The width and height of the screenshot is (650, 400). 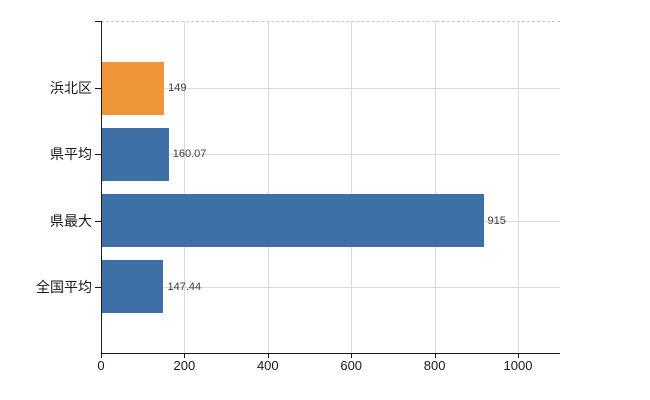 I want to click on x-tick-label: 400, so click(x=267, y=365).